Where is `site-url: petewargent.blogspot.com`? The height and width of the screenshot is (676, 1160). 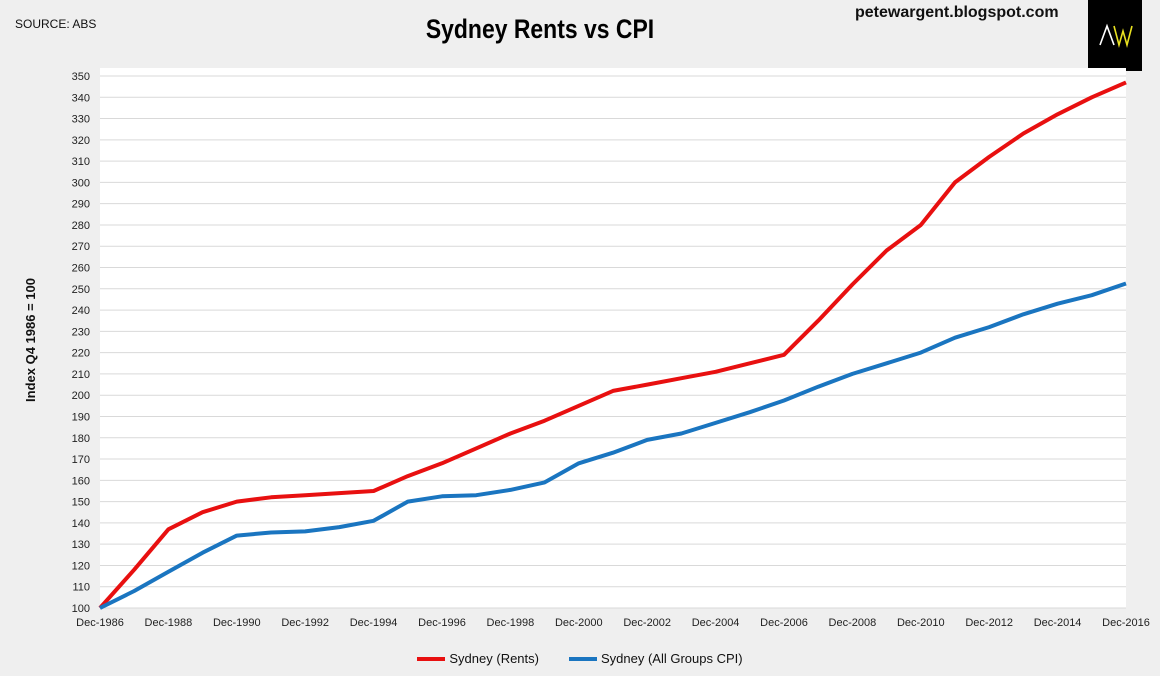
site-url: petewargent.blogspot.com is located at coordinates (957, 12).